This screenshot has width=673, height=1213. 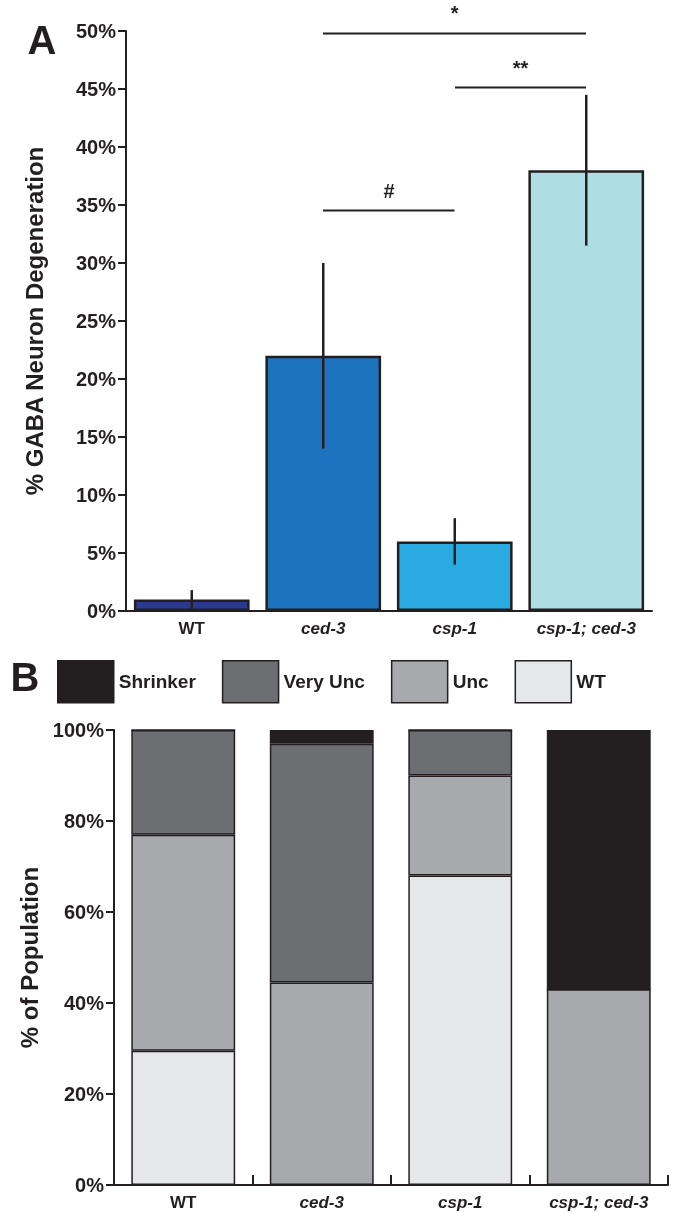 I want to click on y-tick-label: 10%, so click(x=96, y=495).